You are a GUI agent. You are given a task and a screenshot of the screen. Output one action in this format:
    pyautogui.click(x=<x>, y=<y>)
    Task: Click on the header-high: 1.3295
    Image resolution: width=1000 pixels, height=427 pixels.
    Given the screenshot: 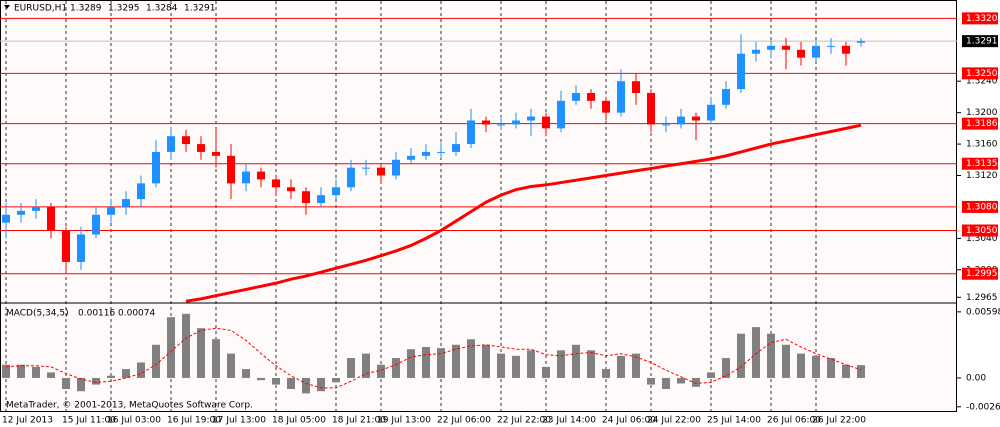 What is the action you would take?
    pyautogui.click(x=124, y=9)
    